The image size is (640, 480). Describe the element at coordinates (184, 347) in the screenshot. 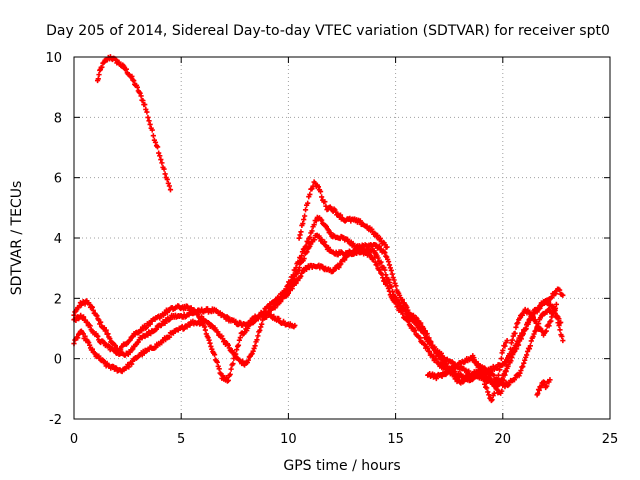

I see `series-track-b` at that location.